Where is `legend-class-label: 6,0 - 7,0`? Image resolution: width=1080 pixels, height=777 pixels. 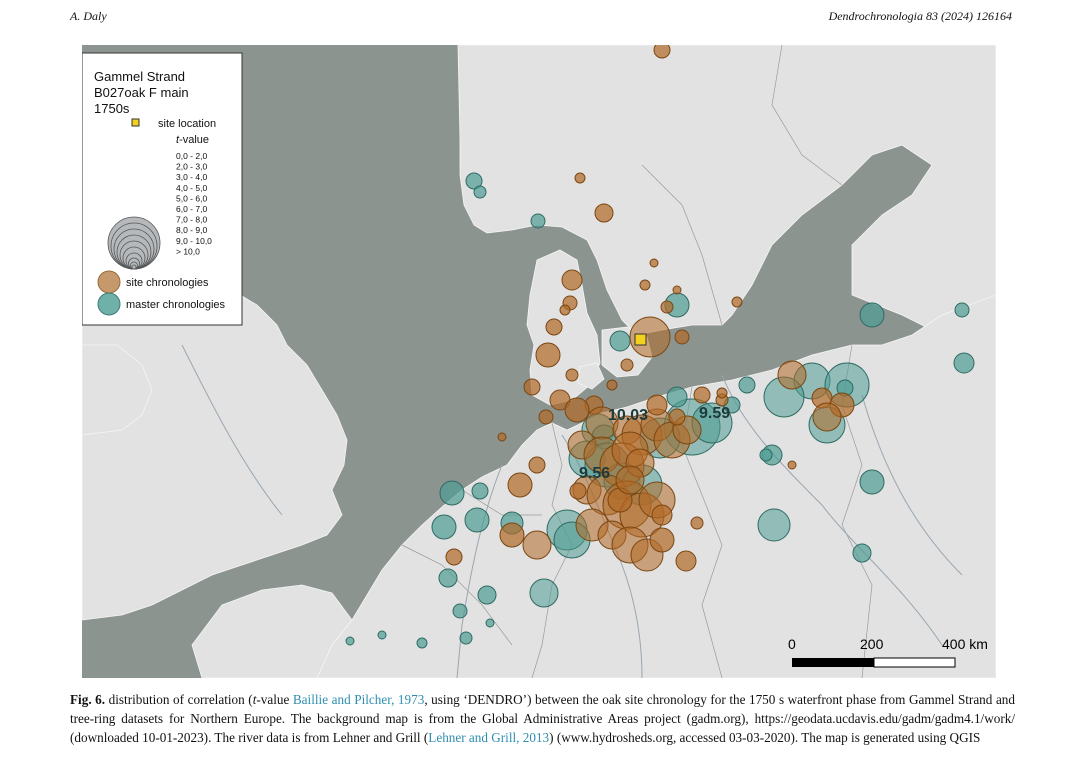
legend-class-label: 6,0 - 7,0 is located at coordinates (191, 209).